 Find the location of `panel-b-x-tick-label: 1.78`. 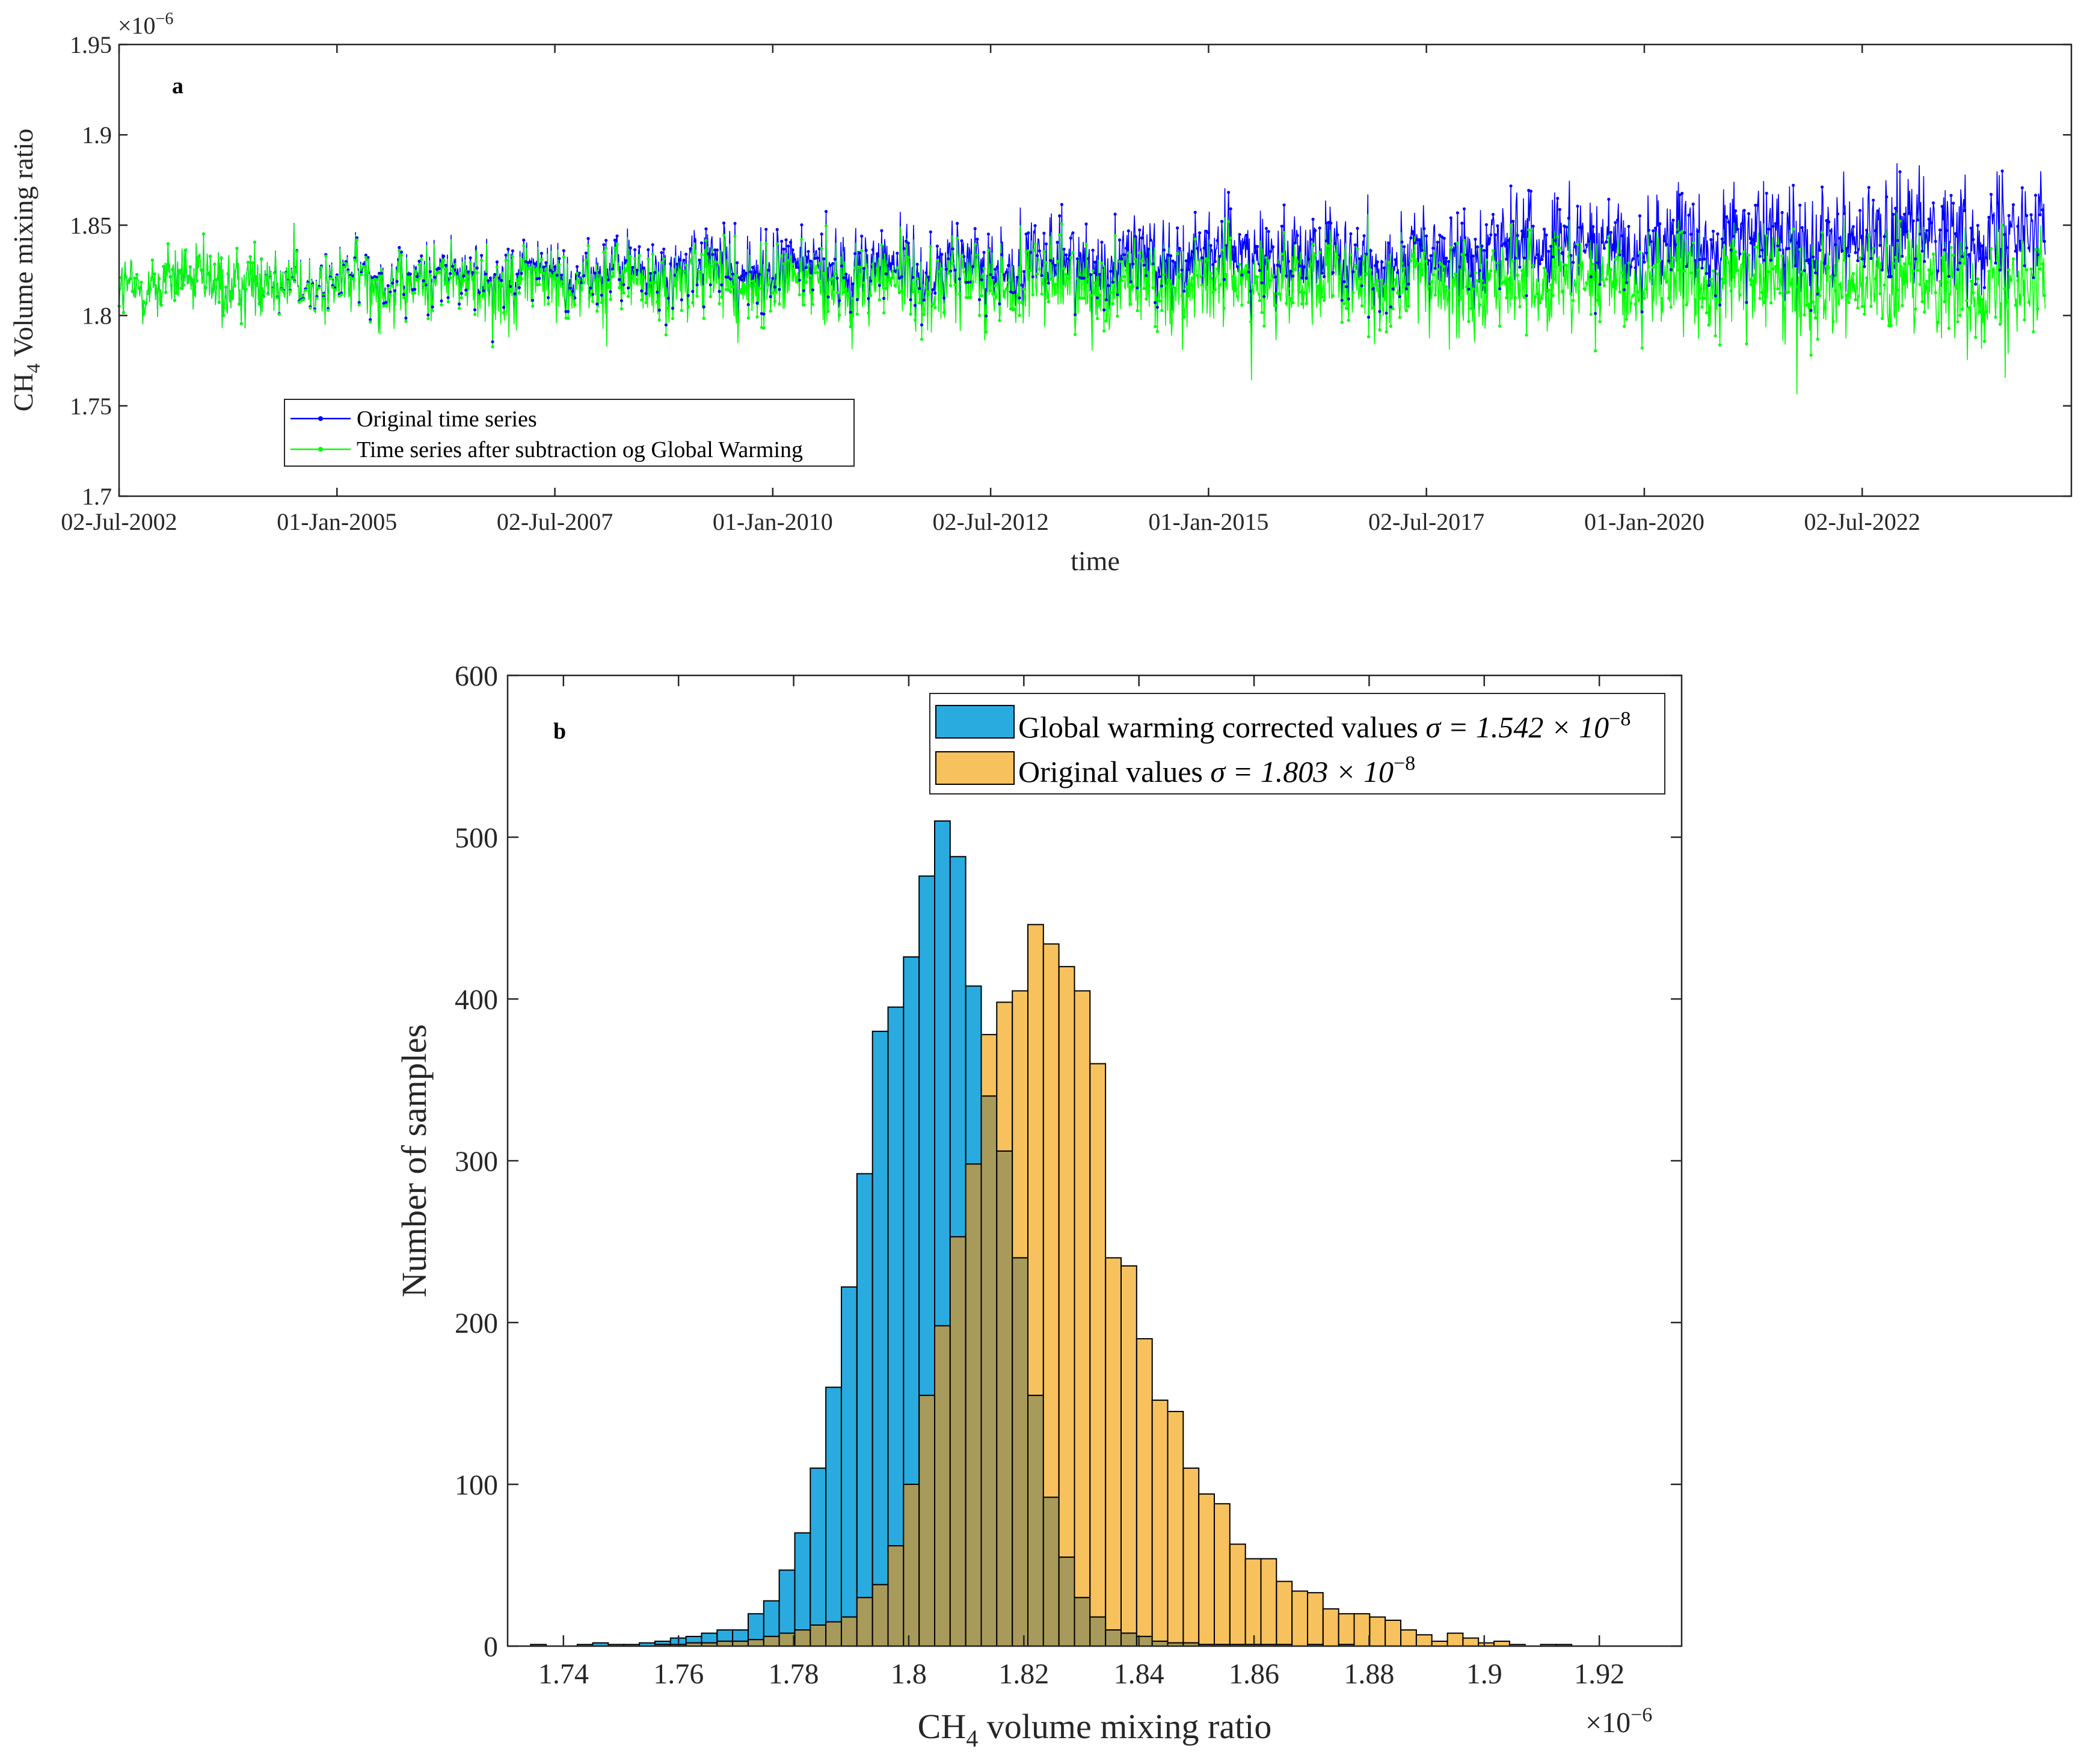

panel-b-x-tick-label: 1.78 is located at coordinates (794, 1674).